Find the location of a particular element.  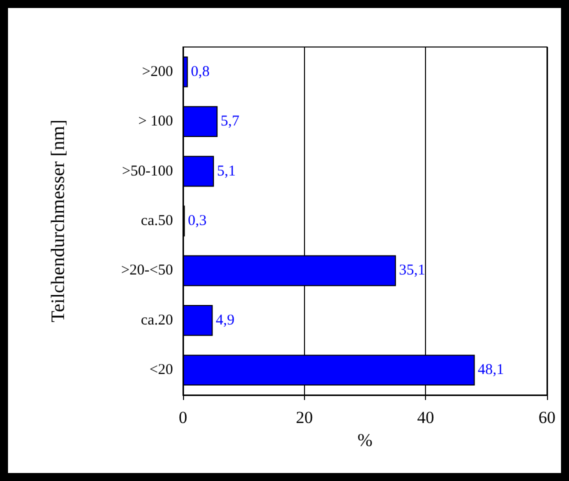

y-axis-title: Teilchendurchmesser [nm] is located at coordinates (58, 221).